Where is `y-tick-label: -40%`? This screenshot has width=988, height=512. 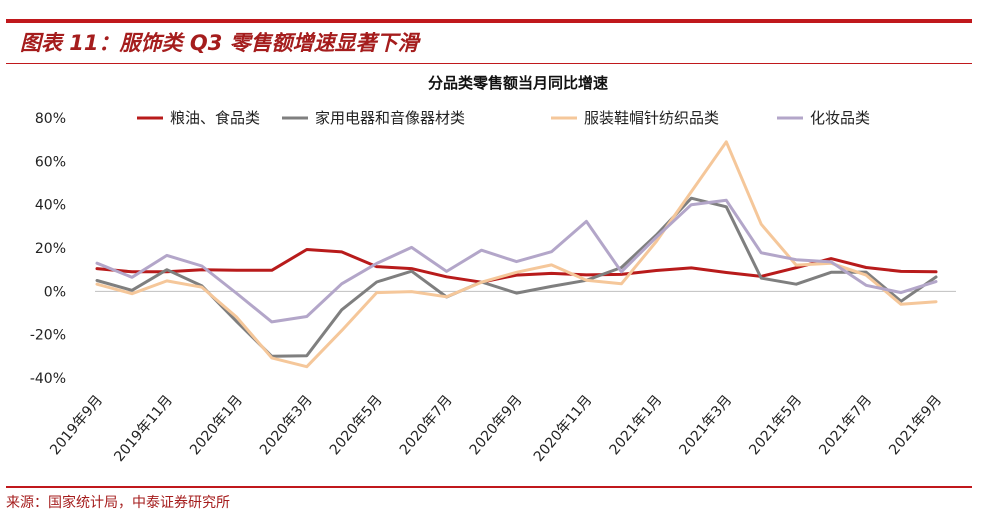 y-tick-label: -40% is located at coordinates (48, 379).